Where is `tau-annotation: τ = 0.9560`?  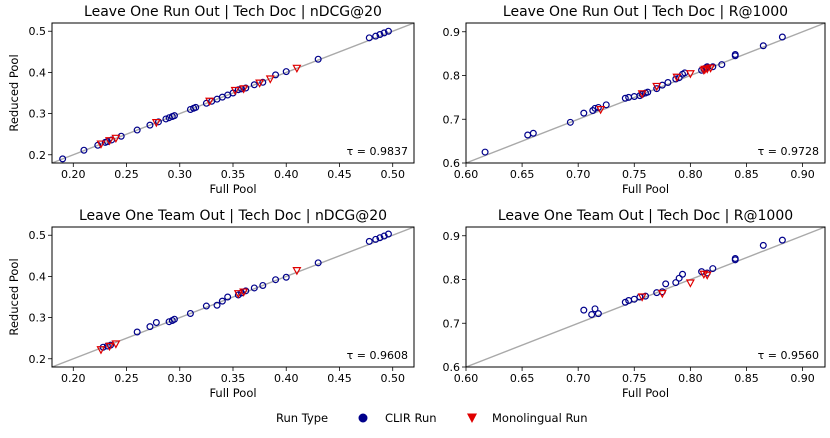
tau-annotation: τ = 0.9560 is located at coordinates (788, 355).